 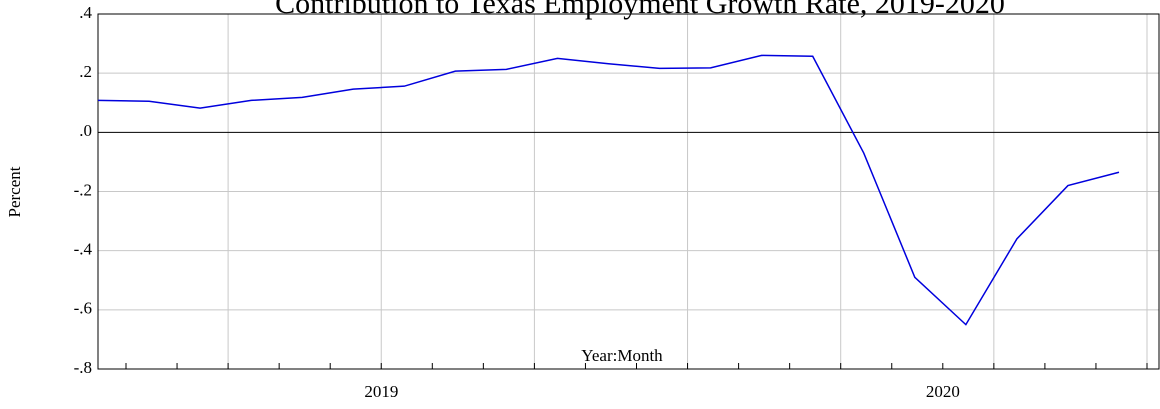 I want to click on x-tick-label: 2019, so click(x=381, y=391).